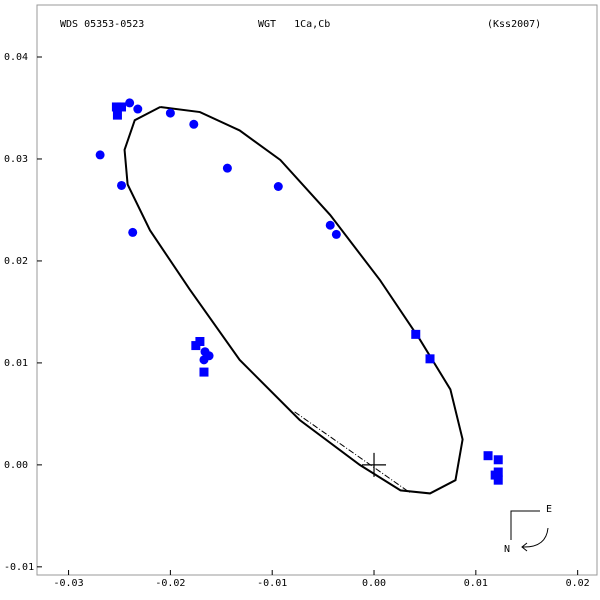 This screenshot has width=600, height=600. I want to click on compass: E N, so click(528, 529).